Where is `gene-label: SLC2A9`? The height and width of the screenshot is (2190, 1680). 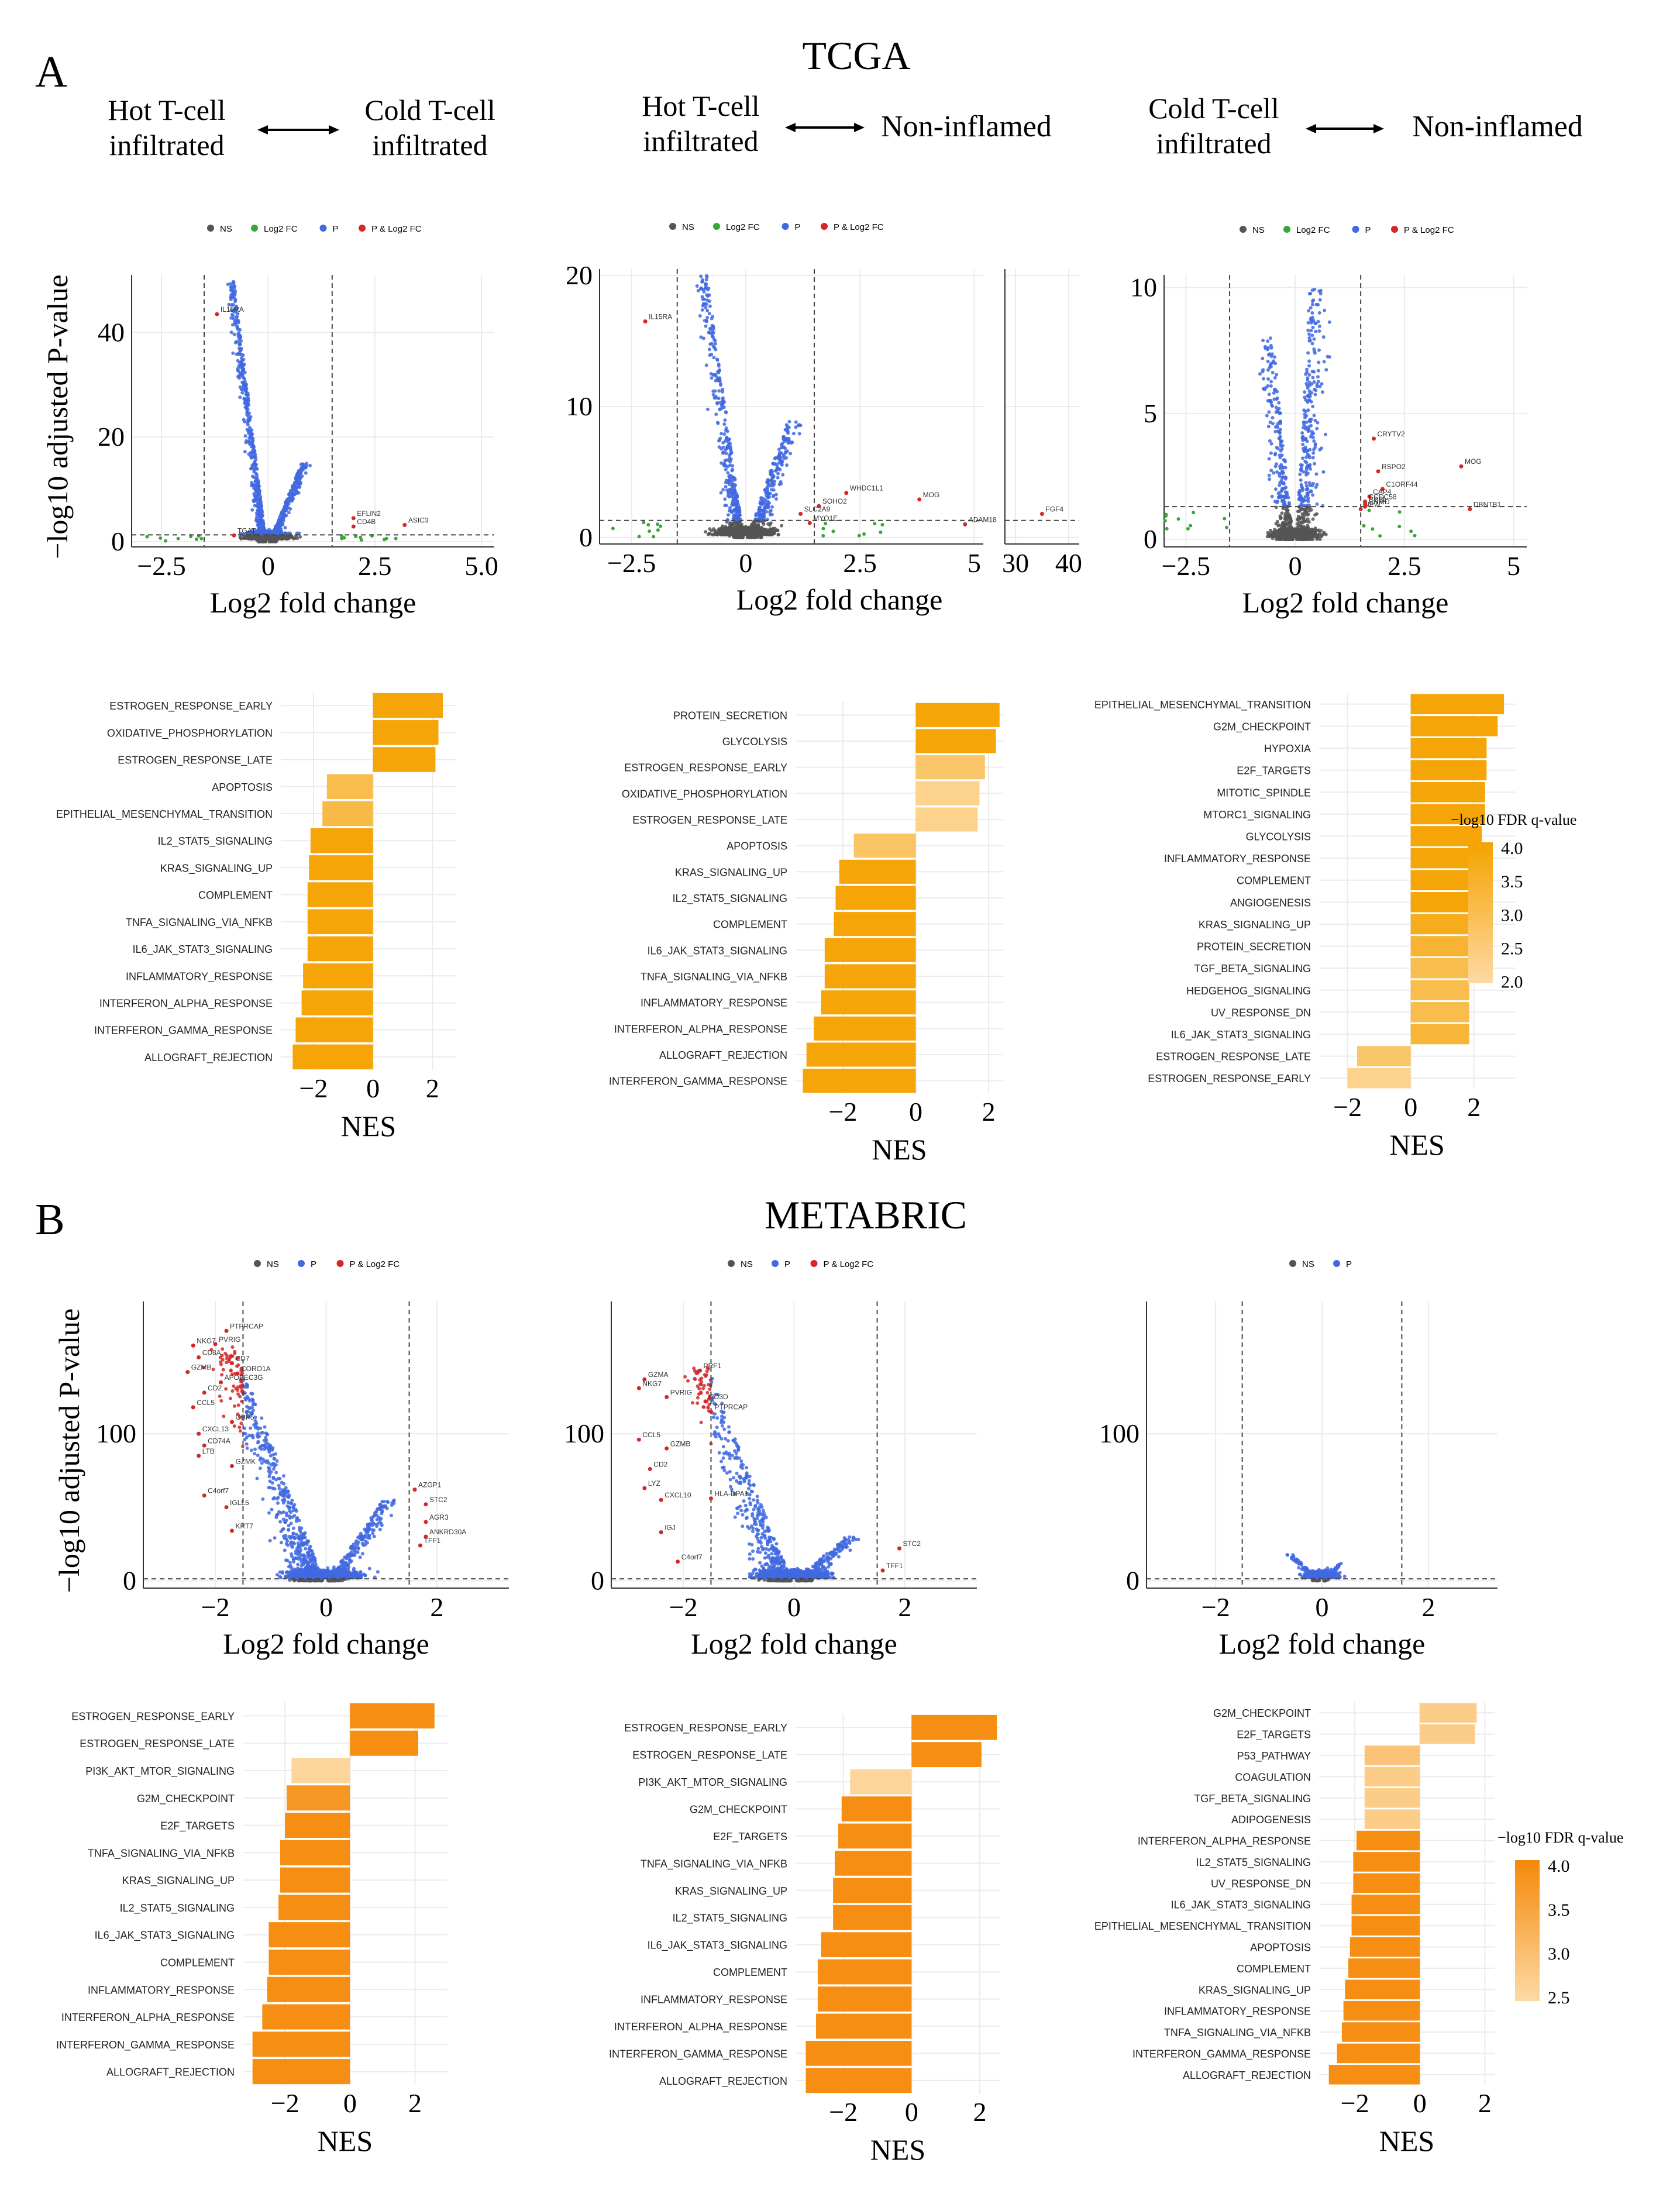
gene-label: SLC2A9 is located at coordinates (817, 510).